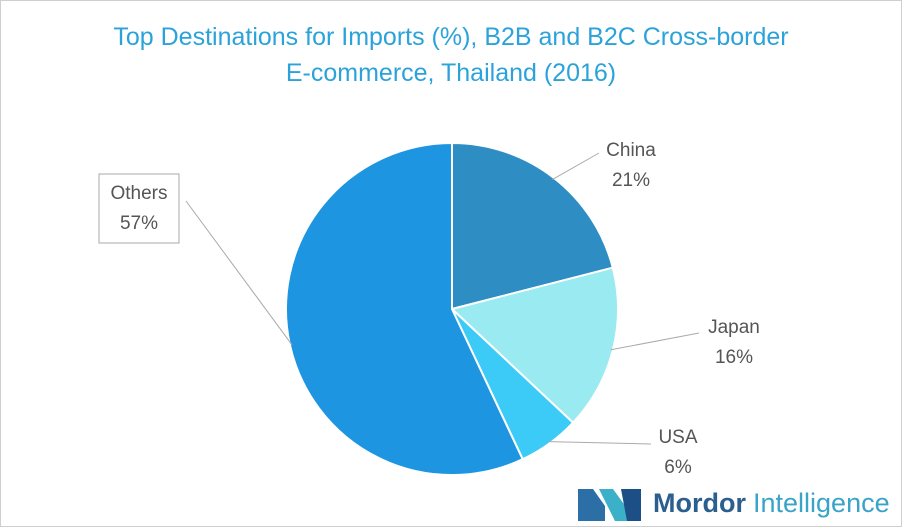 This screenshot has height=527, width=902. Describe the element at coordinates (609, 505) in the screenshot. I see `logo-icon` at that location.